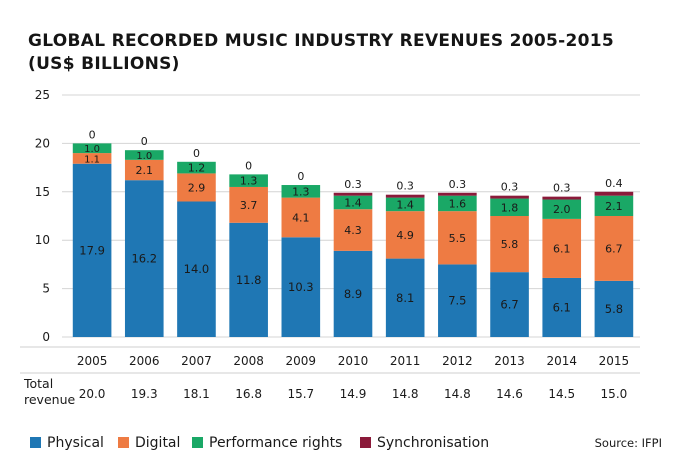 The width and height of the screenshot is (686, 470). What do you see at coordinates (104, 64) in the screenshot?
I see `chart-subtitle: (US$ BILLIONS)` at bounding box center [104, 64].